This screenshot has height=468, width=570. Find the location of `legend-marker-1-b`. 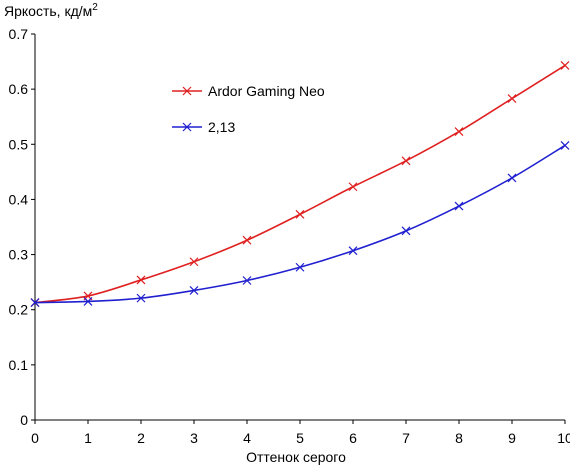

legend-marker-1-b is located at coordinates (187, 127).